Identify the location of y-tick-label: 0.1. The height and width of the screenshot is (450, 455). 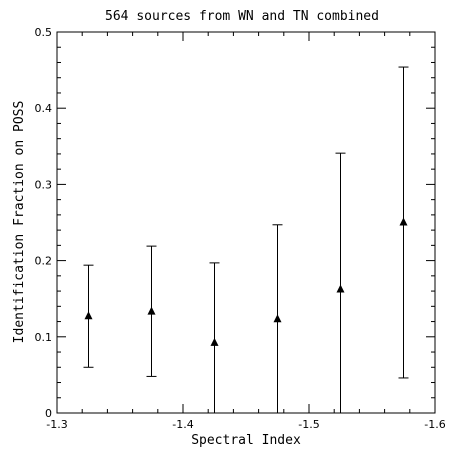
(44, 337).